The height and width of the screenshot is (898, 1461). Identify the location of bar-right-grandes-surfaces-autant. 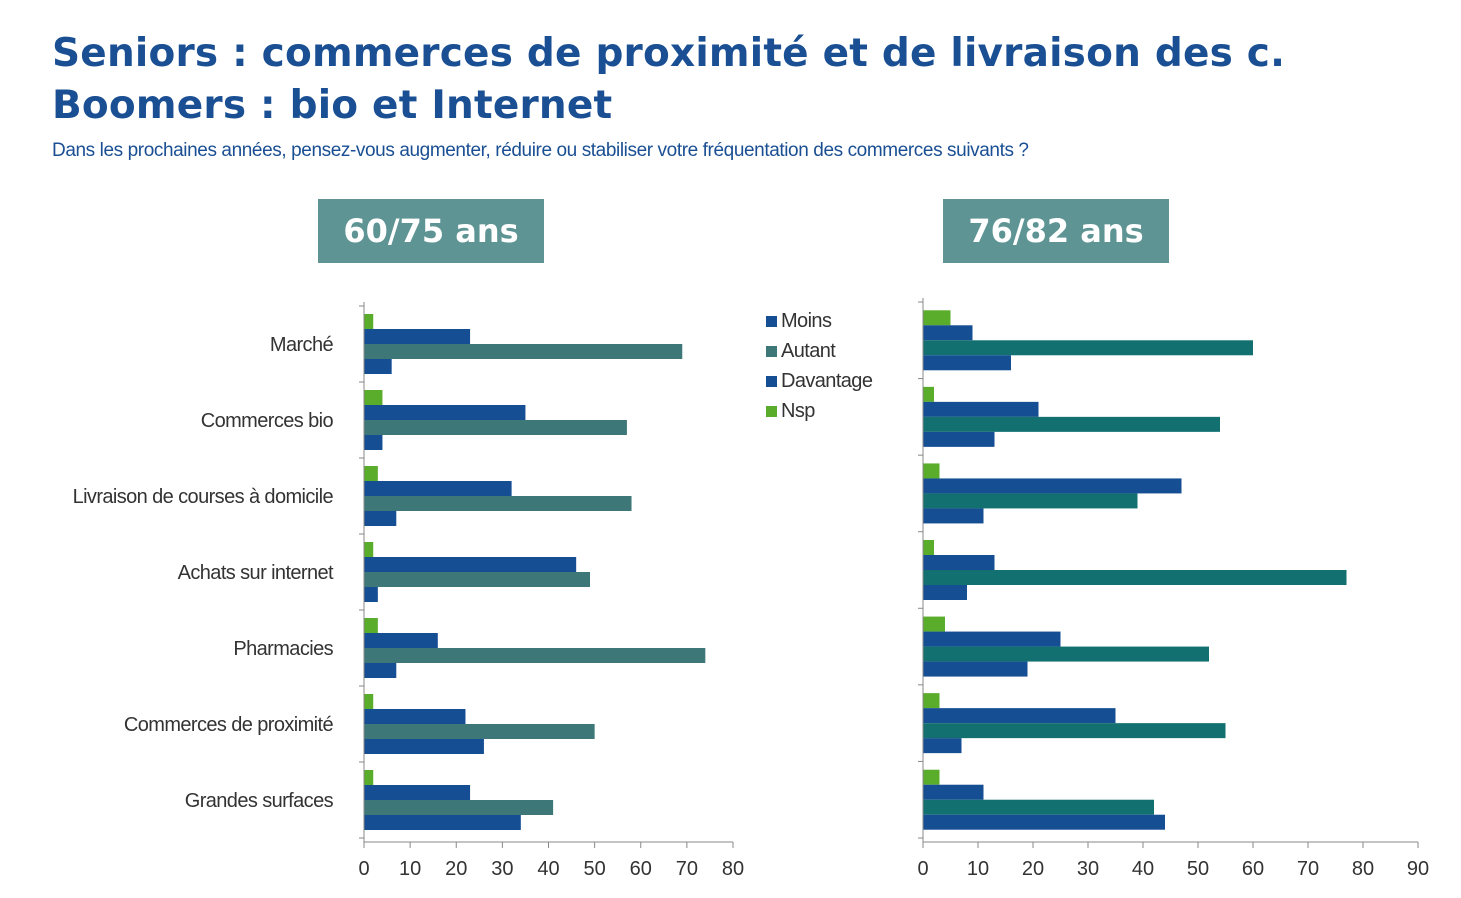
(1038, 807).